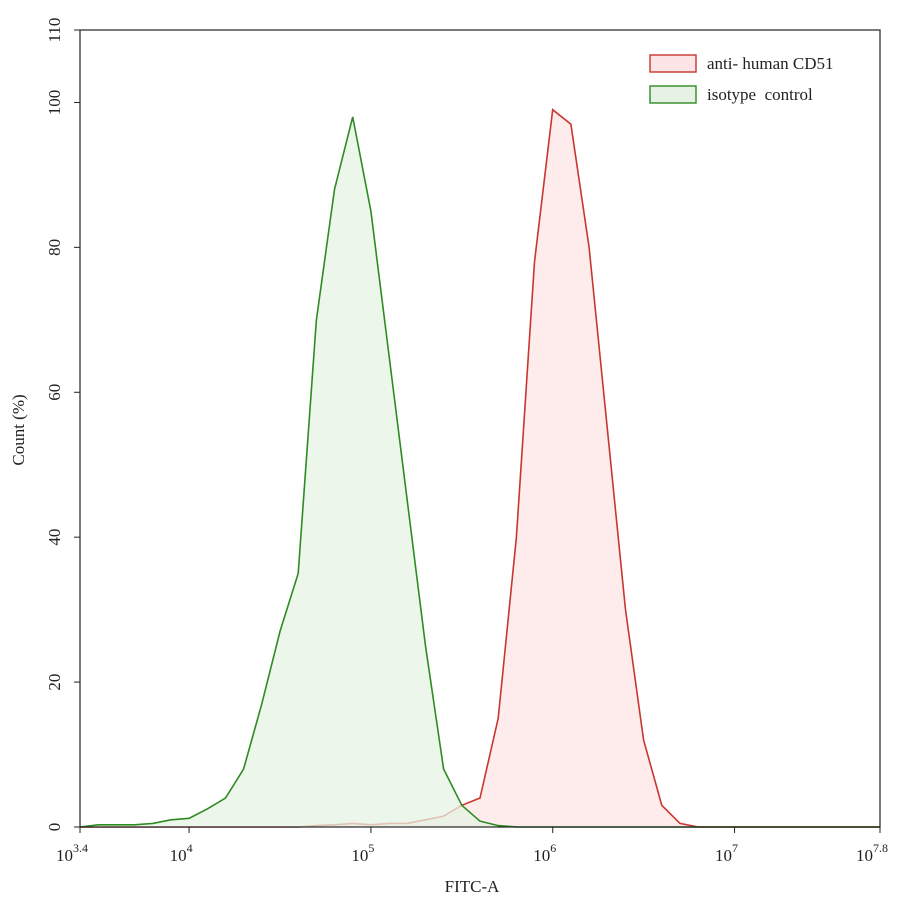  Describe the element at coordinates (371, 848) in the screenshot. I see `x-tick-exponent: 5` at that location.